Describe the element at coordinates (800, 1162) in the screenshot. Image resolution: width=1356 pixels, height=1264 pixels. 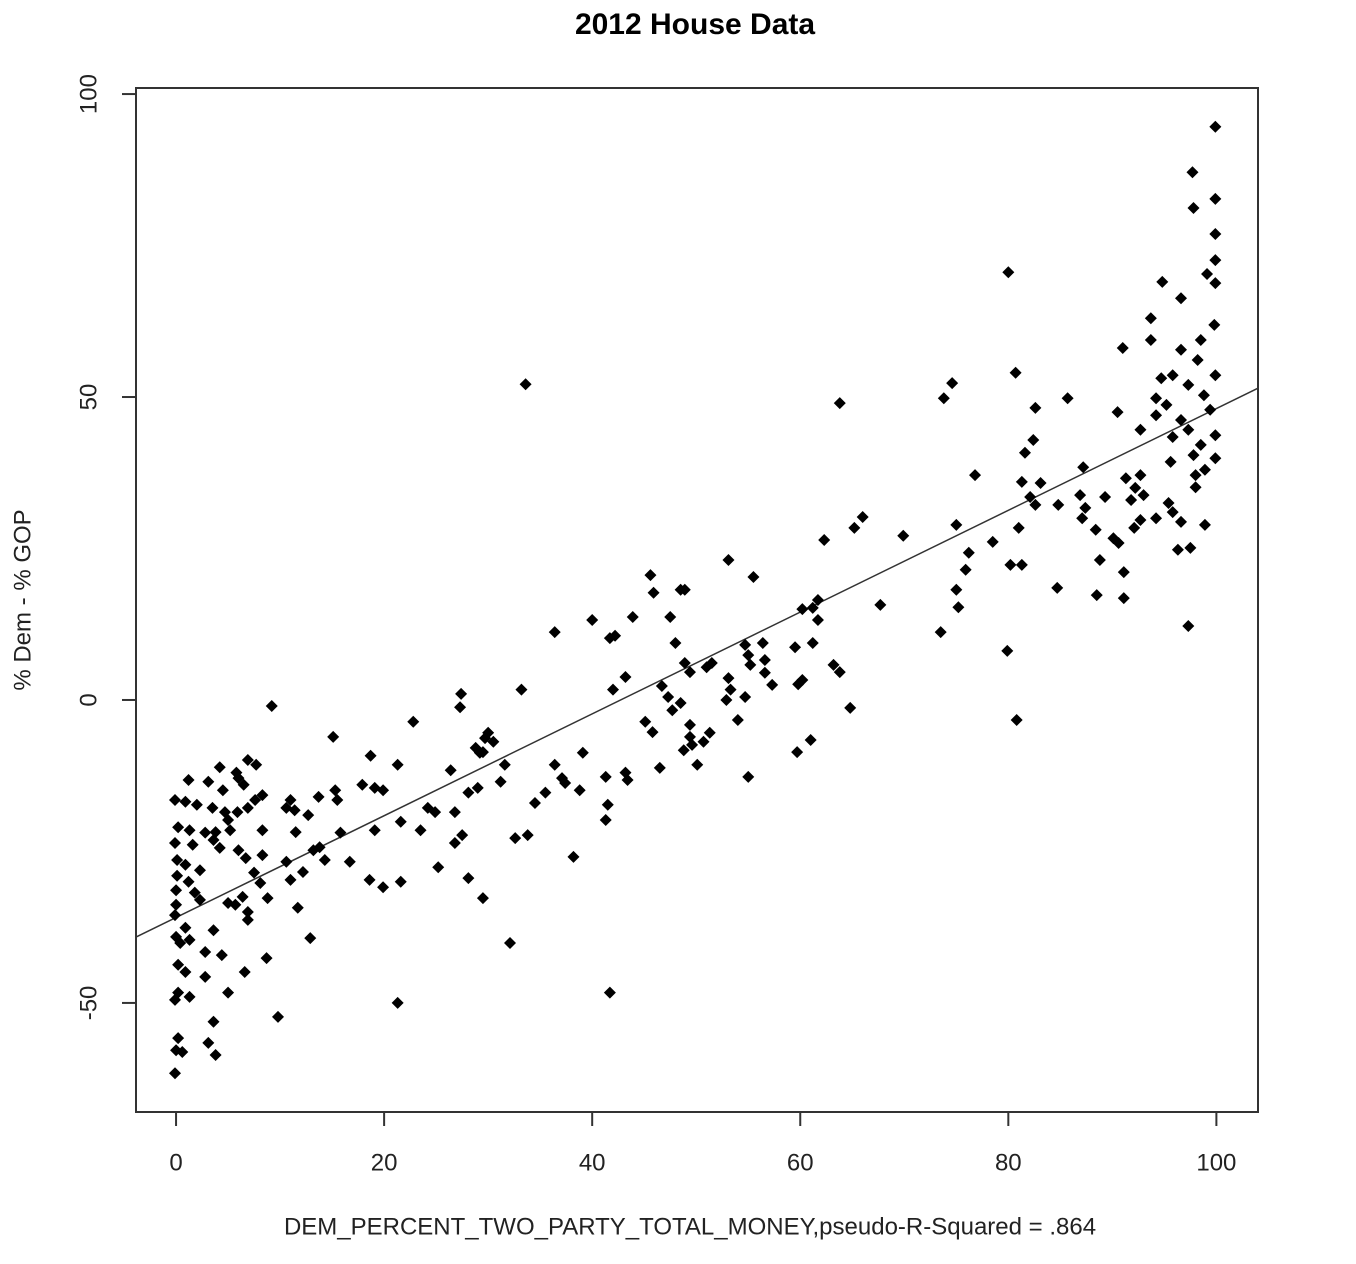
I see `x-tick-label: 60` at that location.